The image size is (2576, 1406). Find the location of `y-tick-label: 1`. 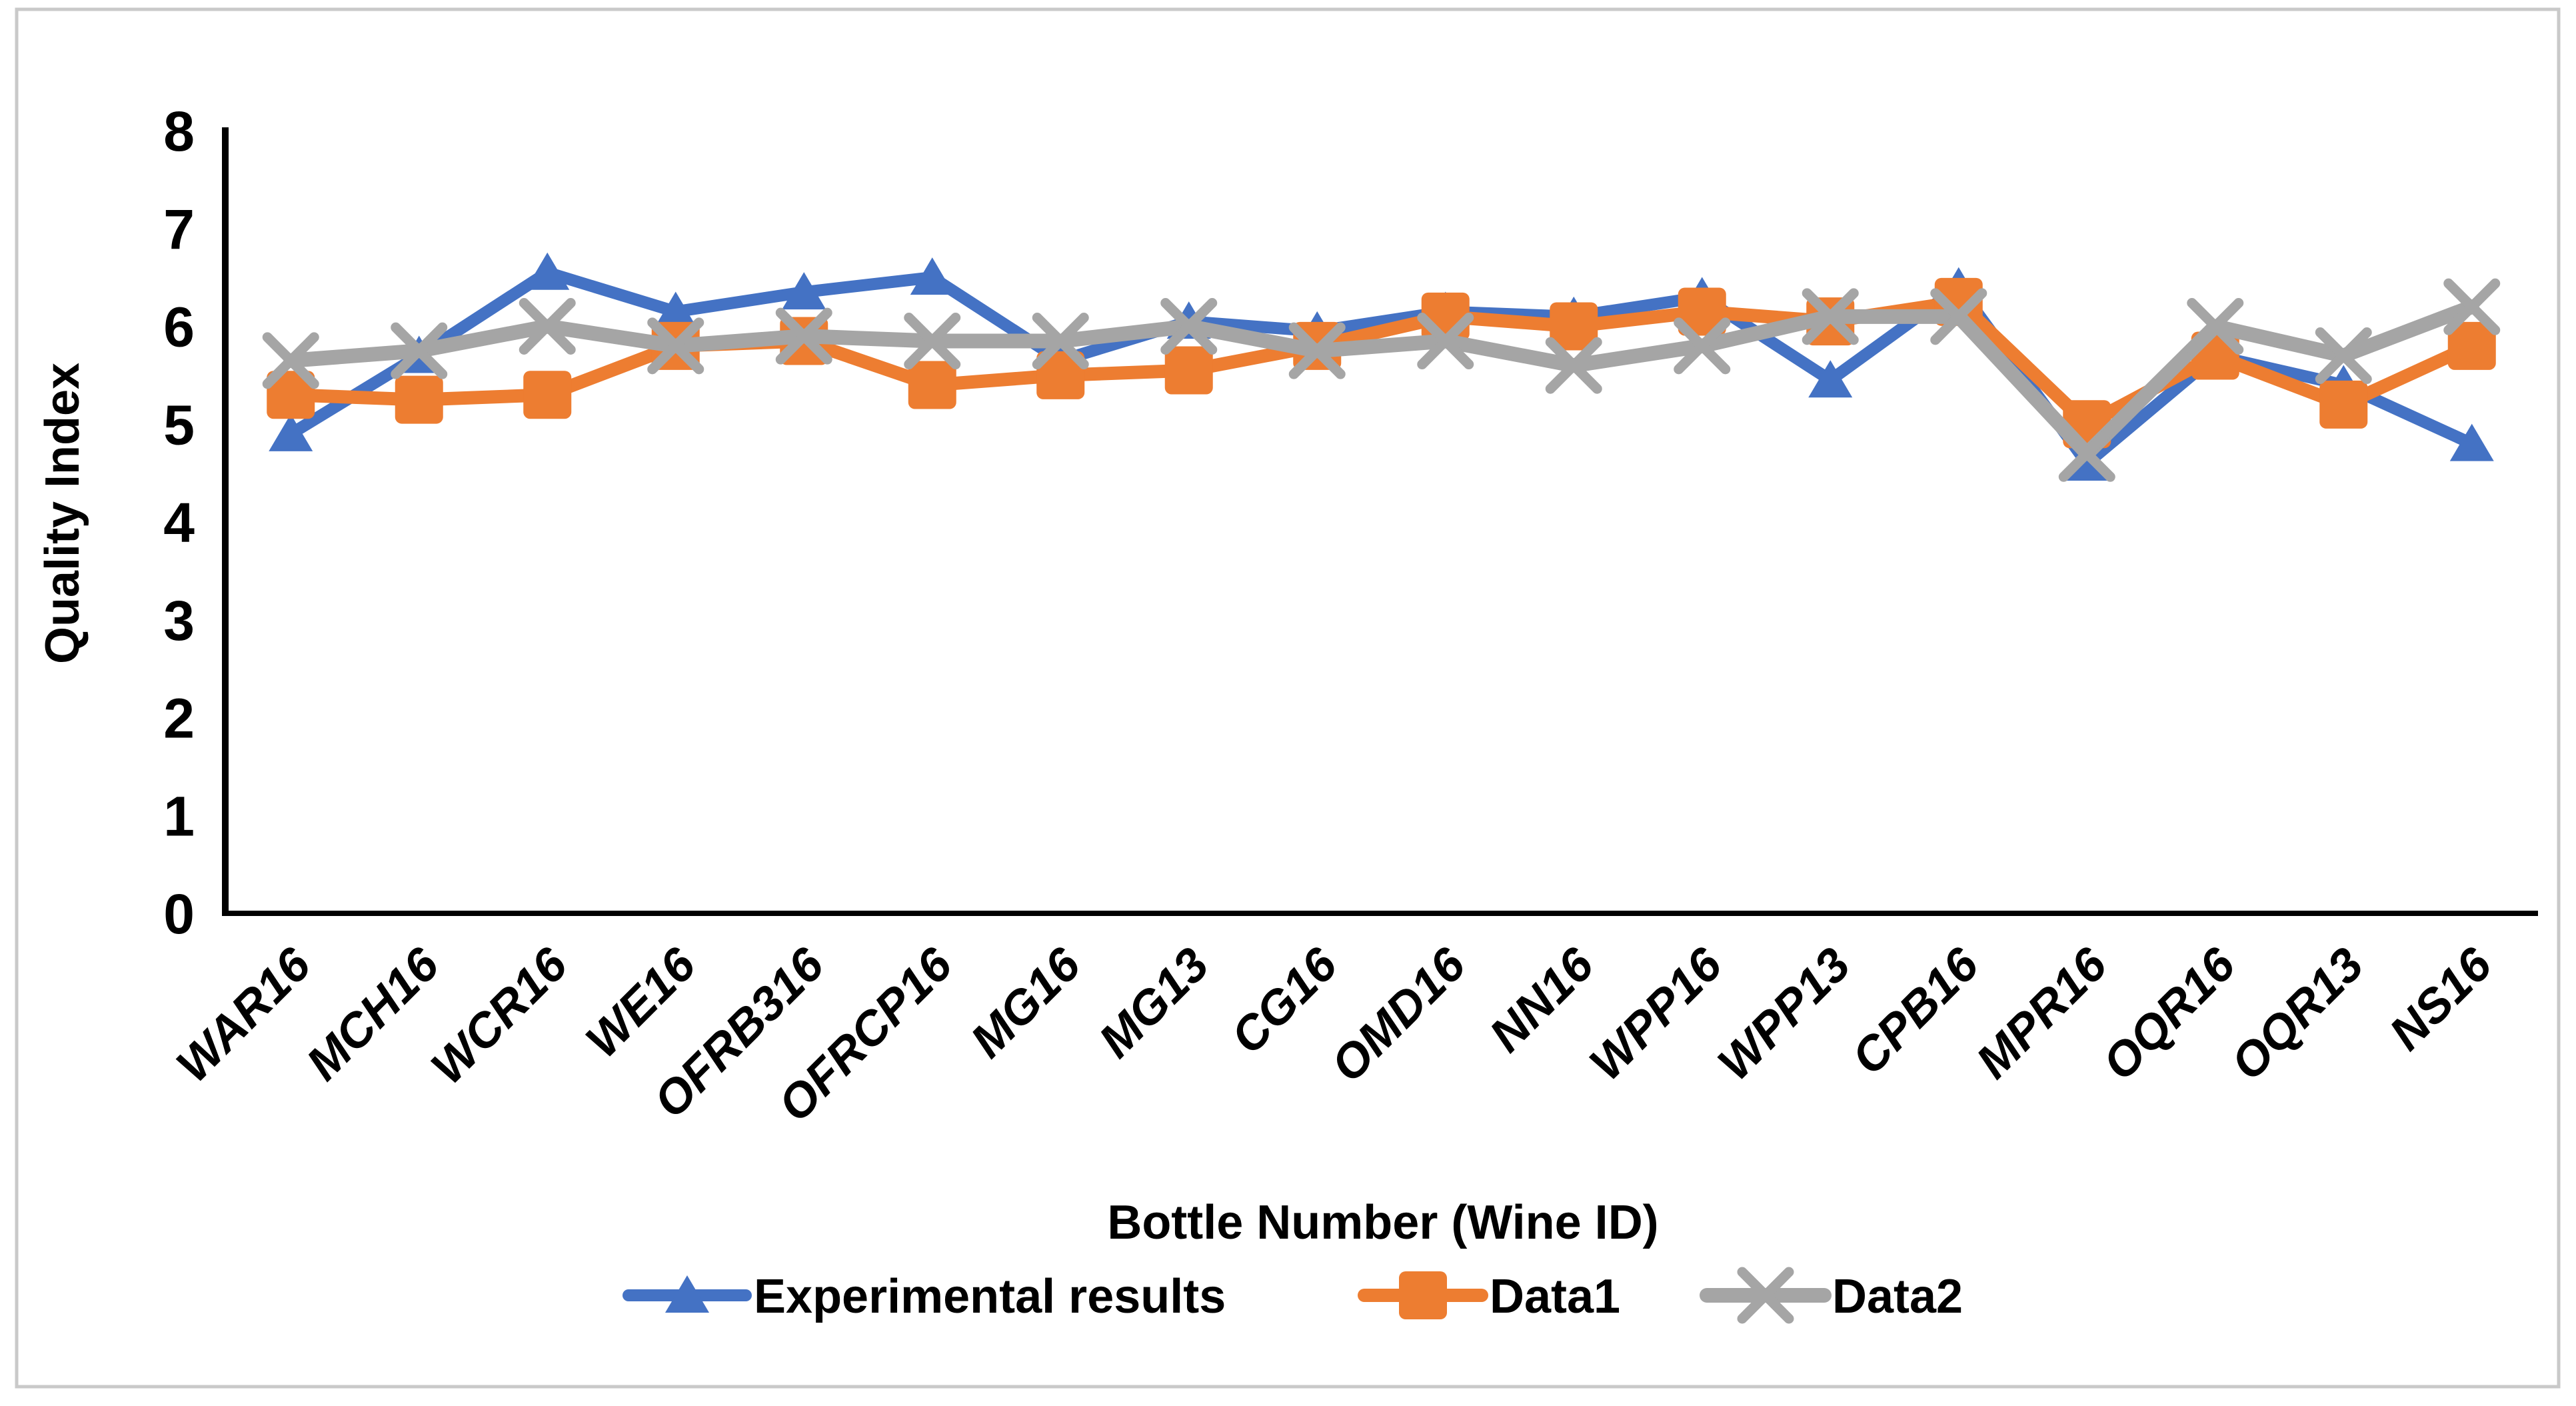

y-tick-label: 1 is located at coordinates (179, 816).